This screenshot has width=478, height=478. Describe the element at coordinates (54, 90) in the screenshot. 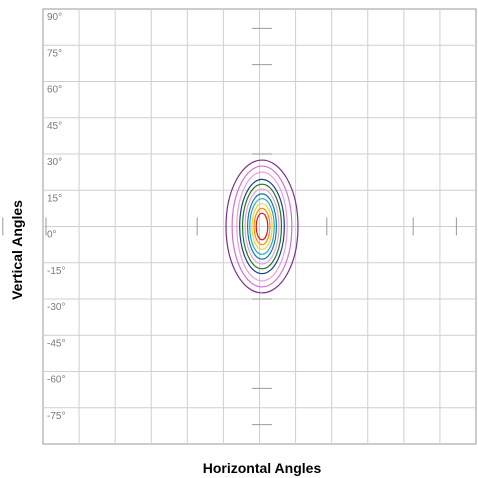

I see `y-tick-label: 60°` at that location.